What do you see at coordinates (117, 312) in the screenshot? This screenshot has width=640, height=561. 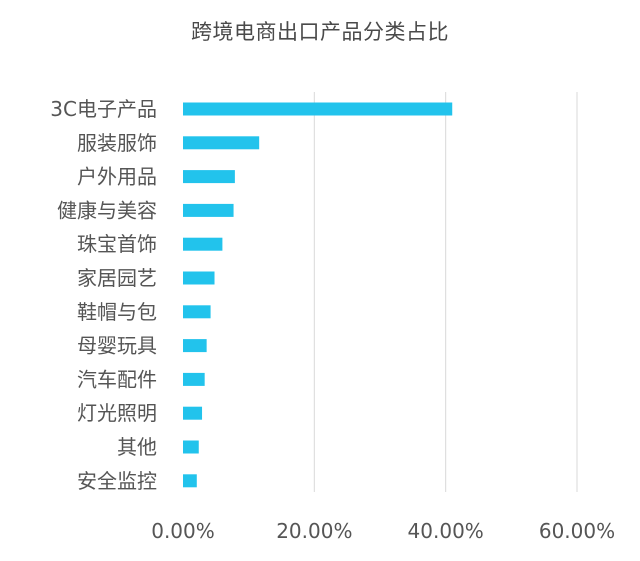 I see `category-label: 鞋帽与包` at bounding box center [117, 312].